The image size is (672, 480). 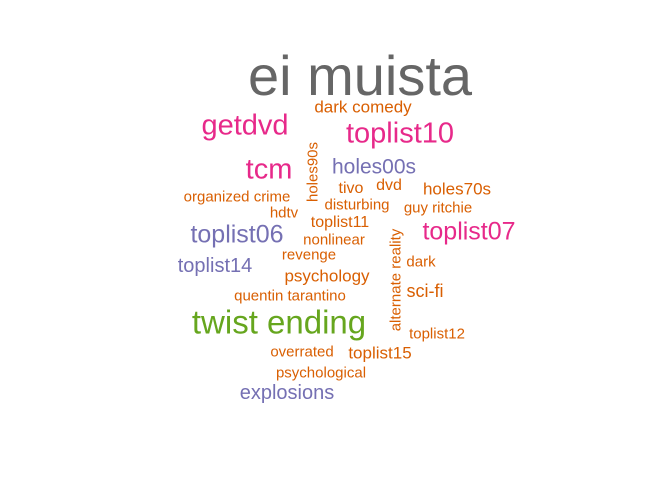 I want to click on word-revenge: revenge, so click(x=309, y=255).